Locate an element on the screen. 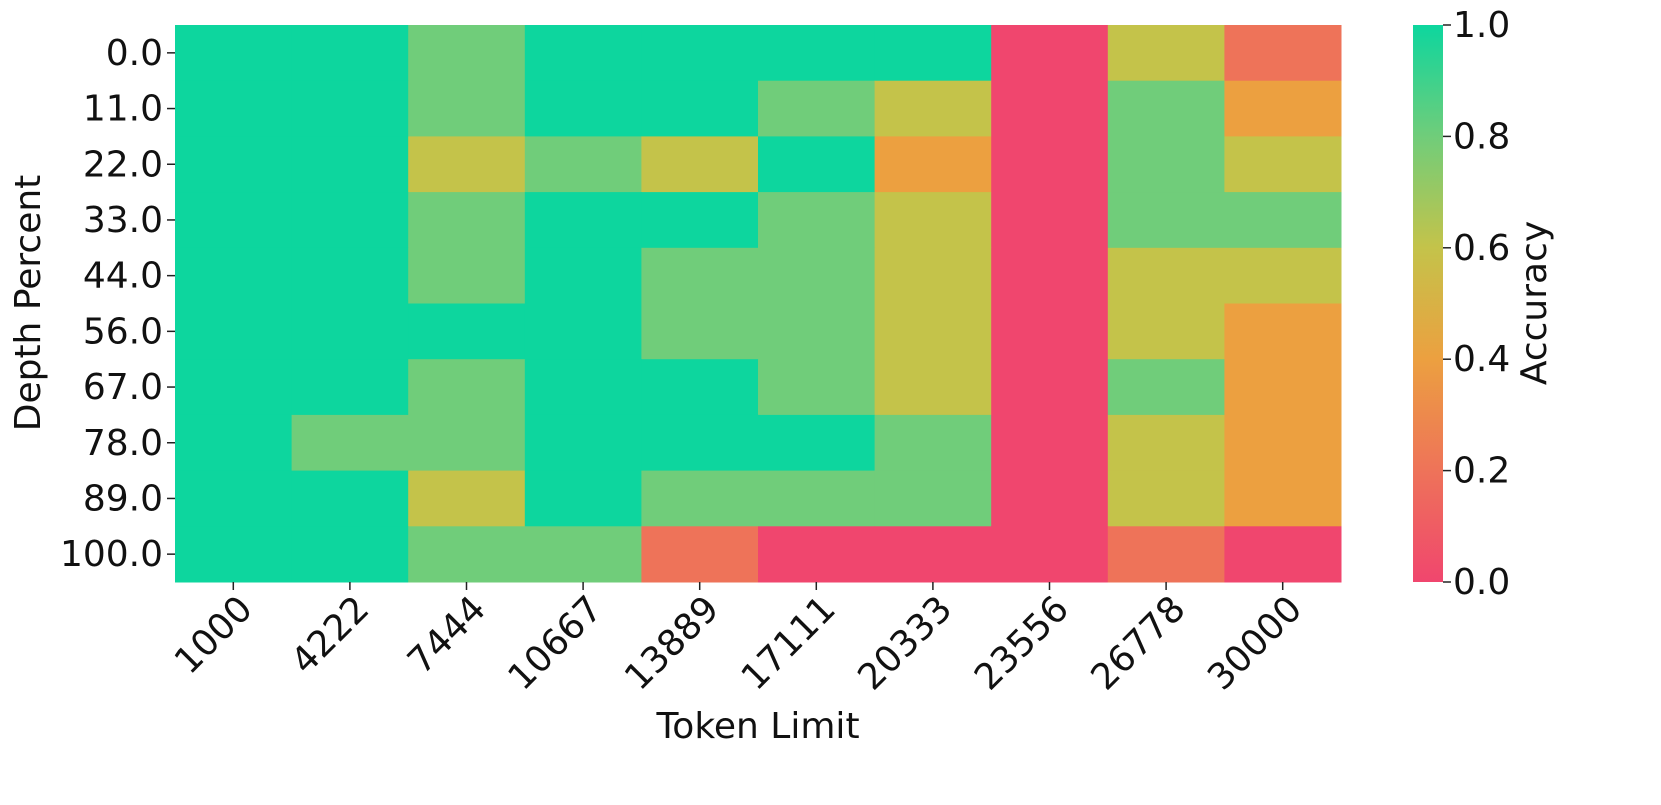 This screenshot has height=805, width=1661. x-tick-label: 13889 is located at coordinates (672, 643).